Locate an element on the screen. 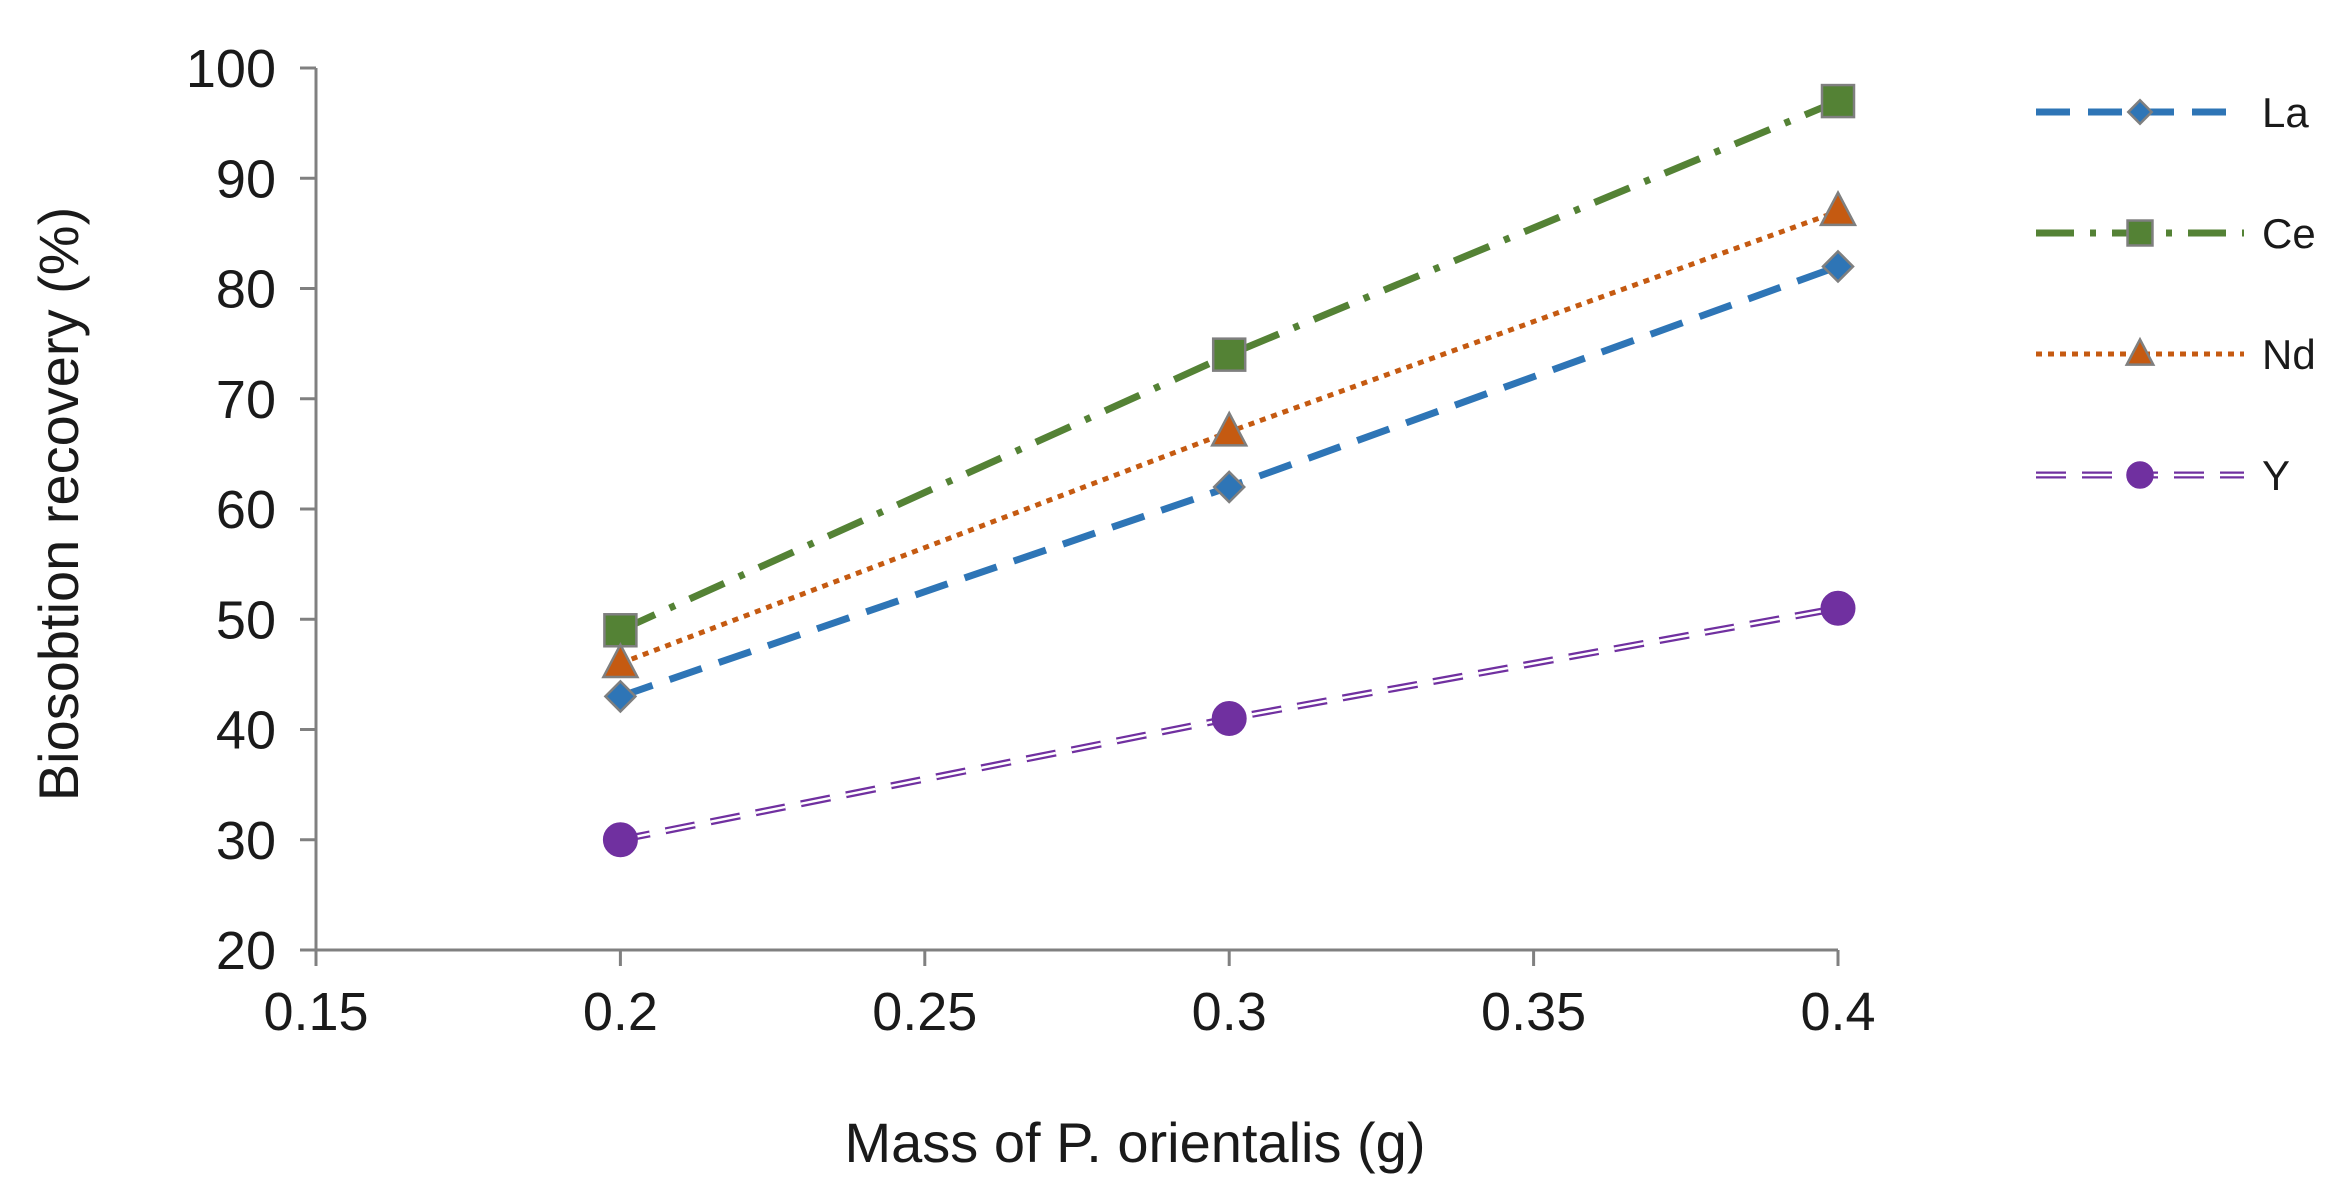  legend-label-y: Y is located at coordinates (2276, 475).